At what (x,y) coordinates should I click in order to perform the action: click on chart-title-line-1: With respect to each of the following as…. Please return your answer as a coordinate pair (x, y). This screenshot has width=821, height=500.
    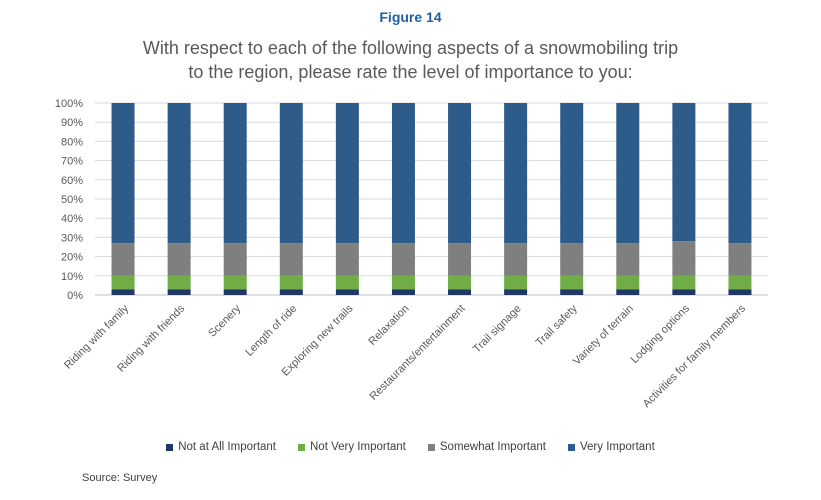
    Looking at the image, I should click on (410, 48).